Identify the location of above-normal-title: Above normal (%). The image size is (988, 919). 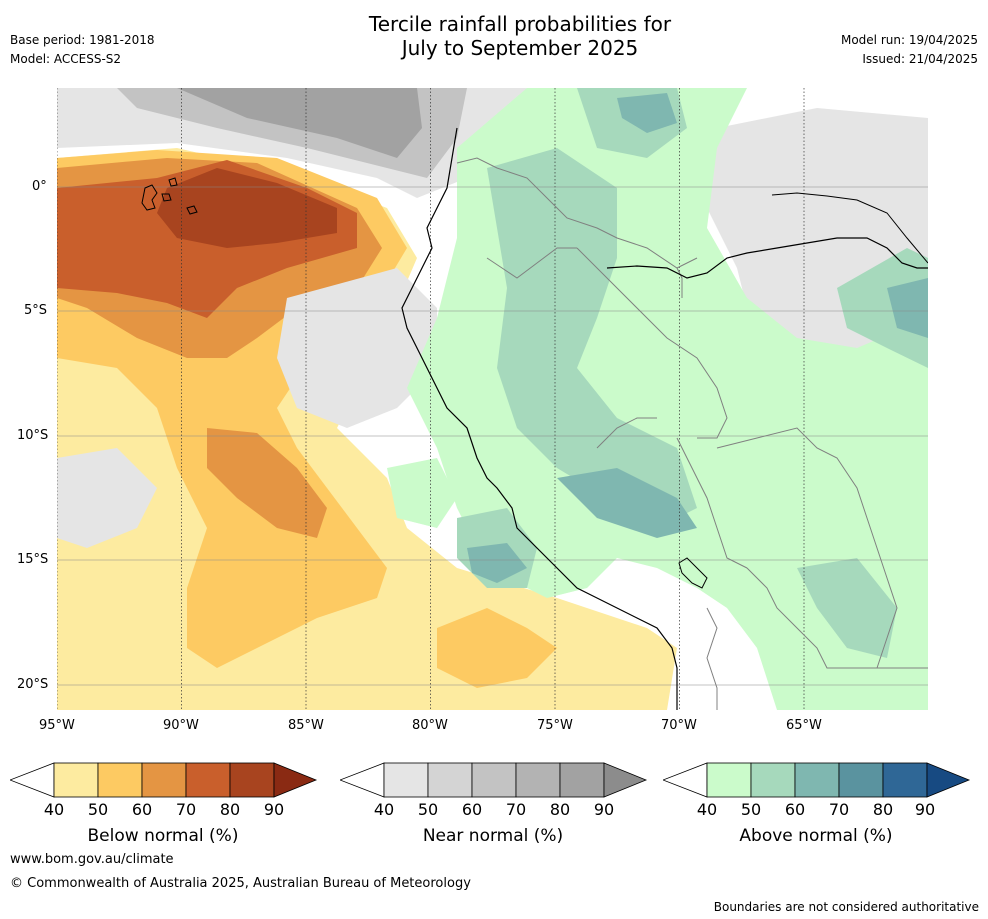
(816, 836).